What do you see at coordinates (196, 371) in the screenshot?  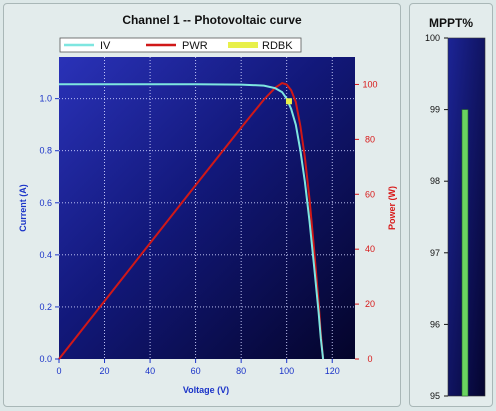 I see `x-tick-label: 60` at bounding box center [196, 371].